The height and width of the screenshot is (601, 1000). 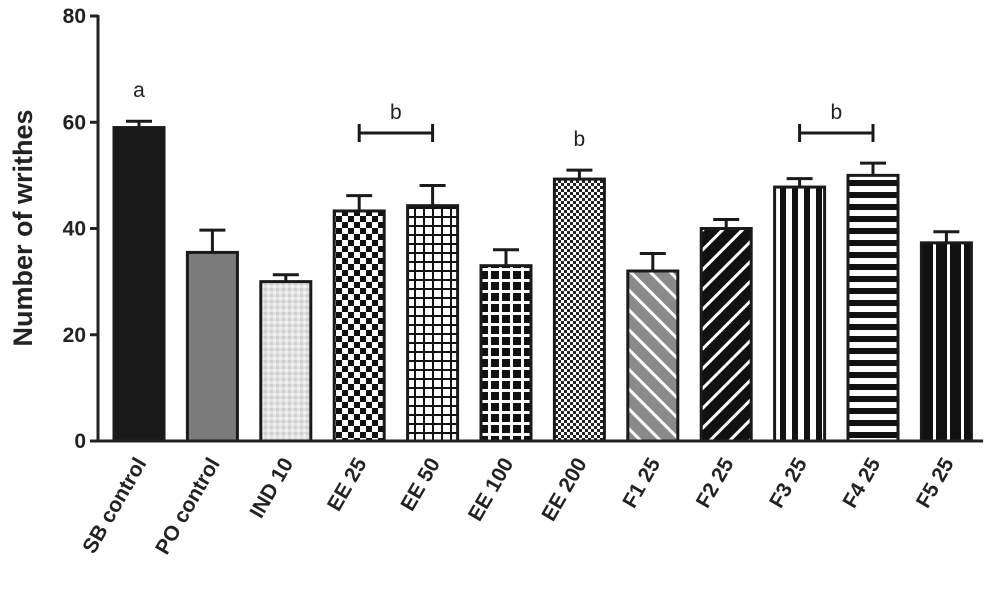 What do you see at coordinates (80, 441) in the screenshot?
I see `y-tick-label: 0` at bounding box center [80, 441].